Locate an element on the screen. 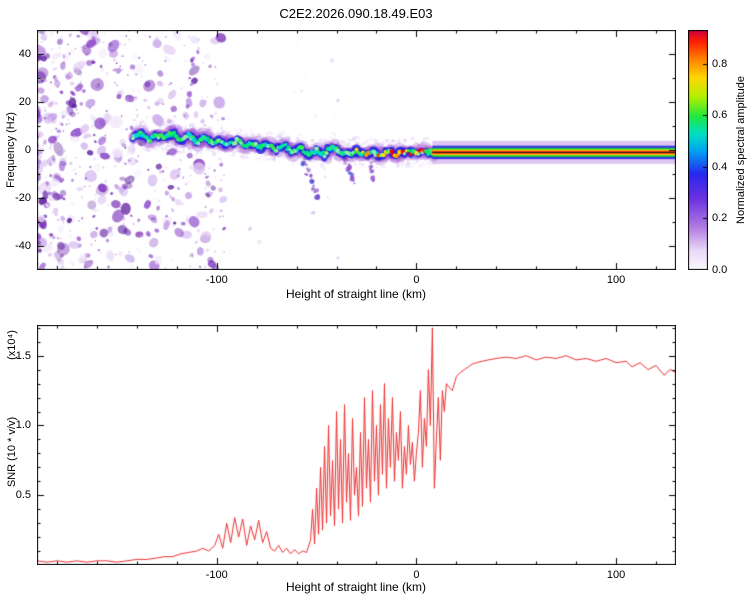  colorbar-tick-label: 0.6 is located at coordinates (720, 115).